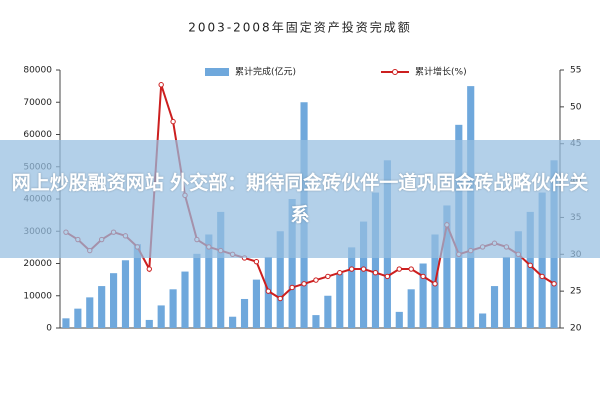 The width and height of the screenshot is (600, 400). I want to click on chart-title: 2003-2008年固定资产投资完成额, so click(299, 27).